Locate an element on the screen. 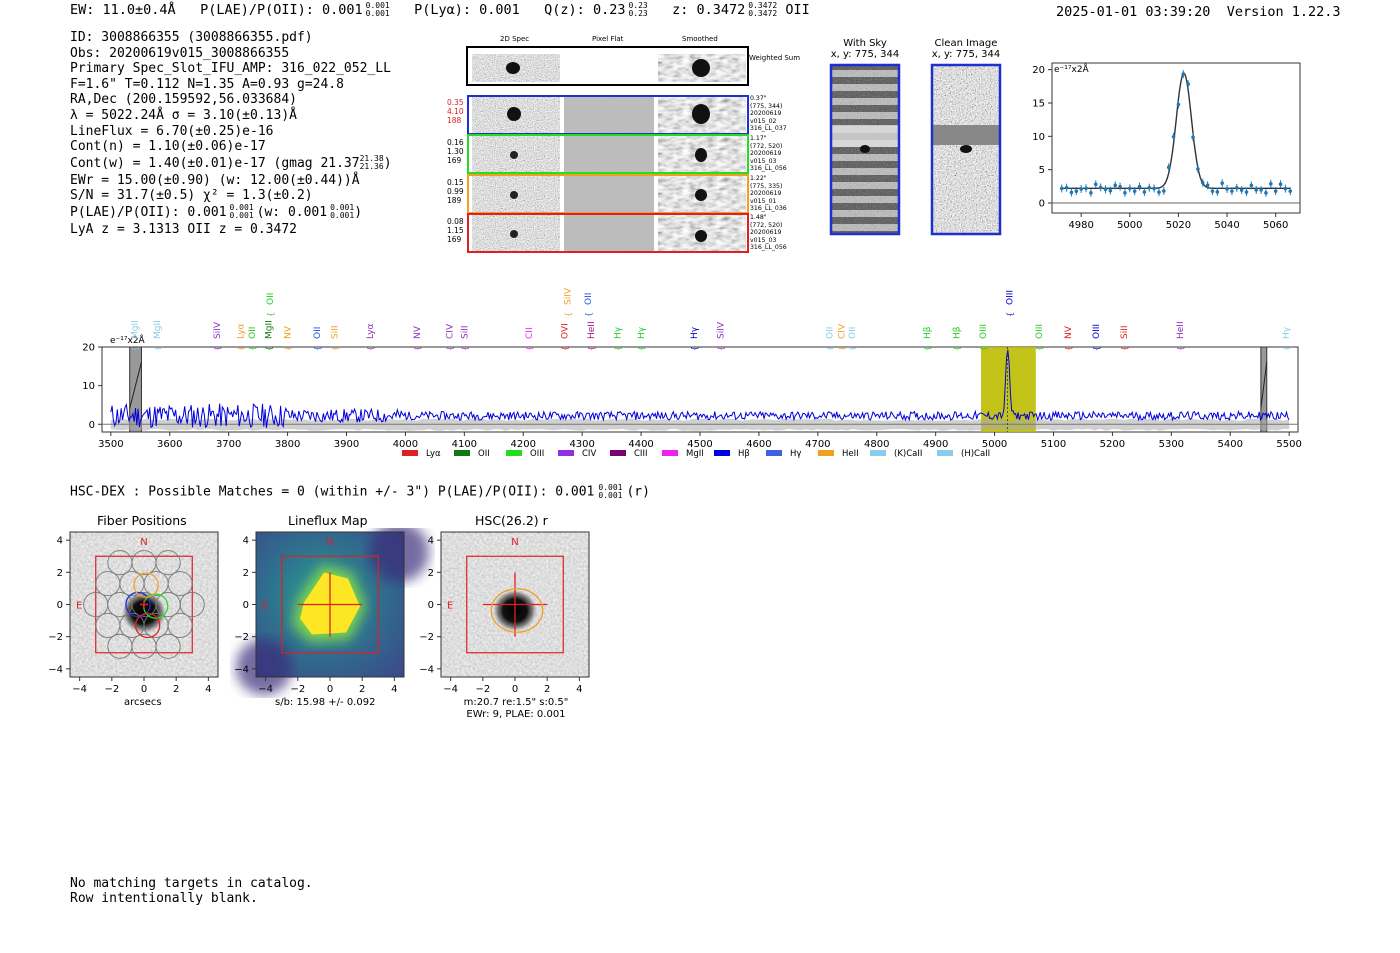  panel-y-tick-label: 4 is located at coordinates (60, 541).